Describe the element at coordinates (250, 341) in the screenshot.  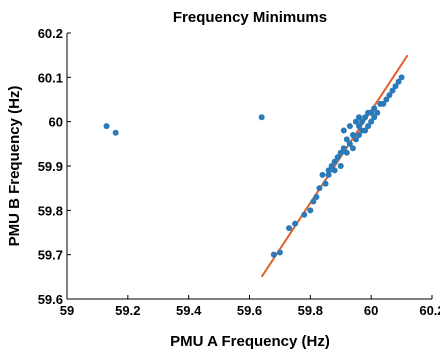
I see `x-axis-label: PMU A Frequency (Hz)` at that location.